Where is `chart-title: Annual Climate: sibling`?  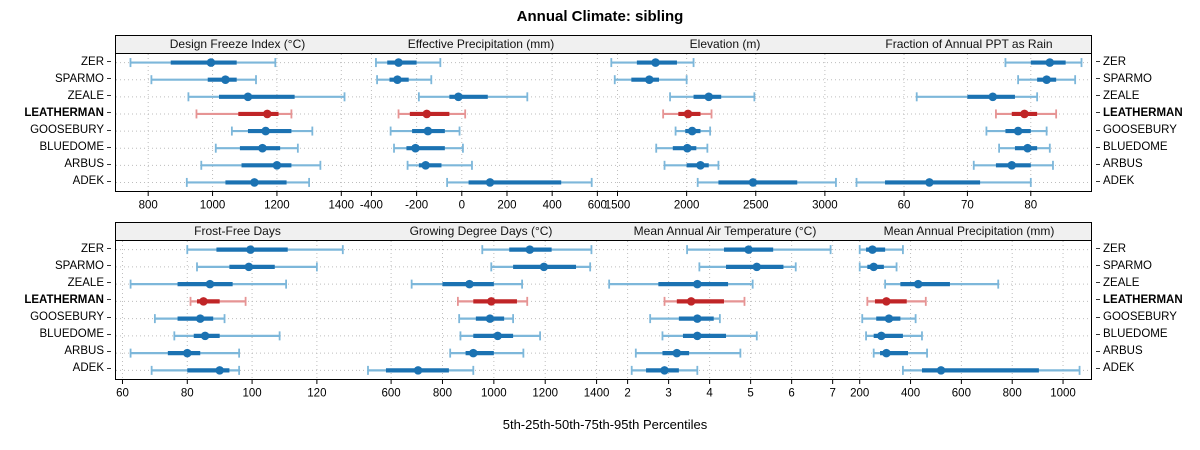
chart-title: Annual Climate: sibling is located at coordinates (600, 16).